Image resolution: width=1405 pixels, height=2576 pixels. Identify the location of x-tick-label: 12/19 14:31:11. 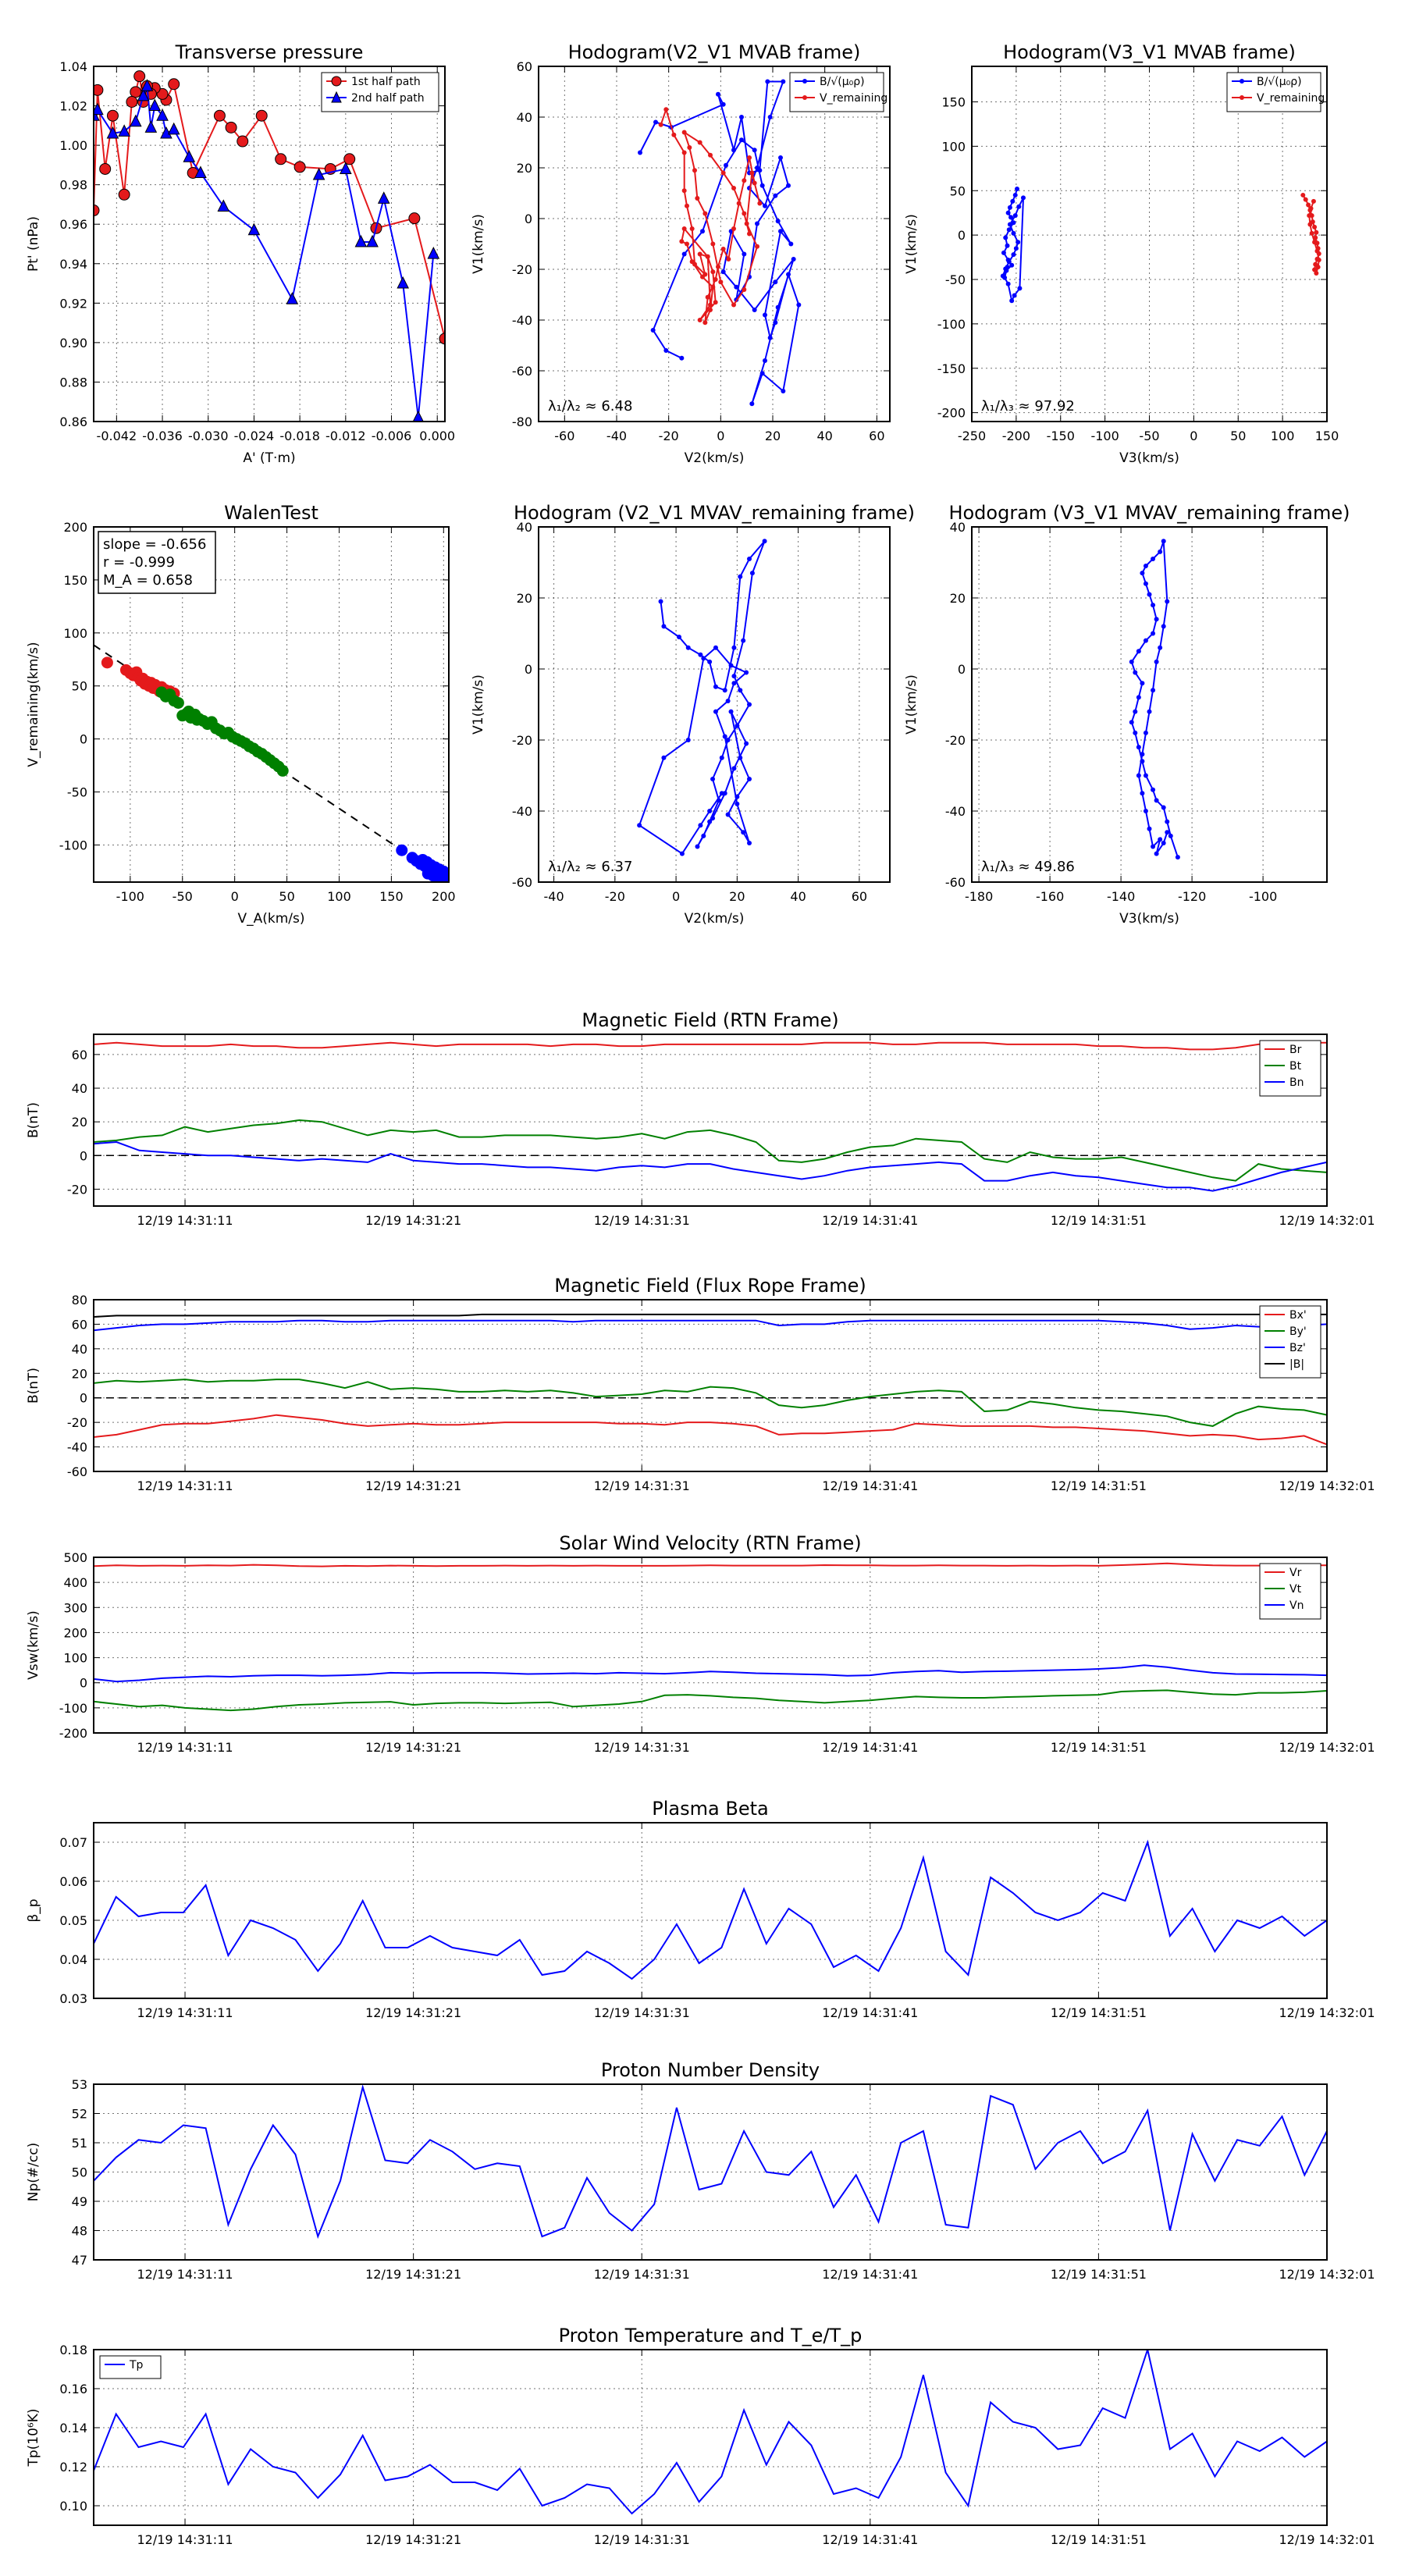
(185, 1747).